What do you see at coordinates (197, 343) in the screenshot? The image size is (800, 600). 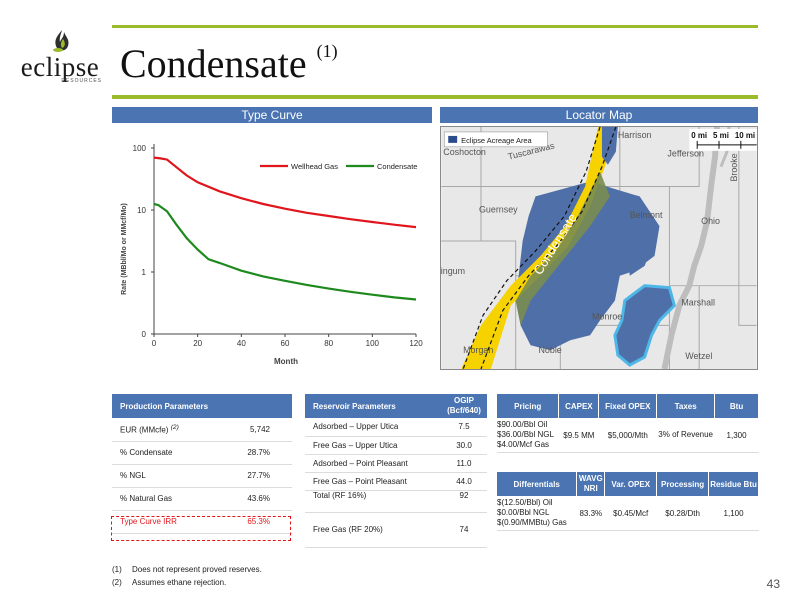 I see `x-tick-label: 20` at bounding box center [197, 343].